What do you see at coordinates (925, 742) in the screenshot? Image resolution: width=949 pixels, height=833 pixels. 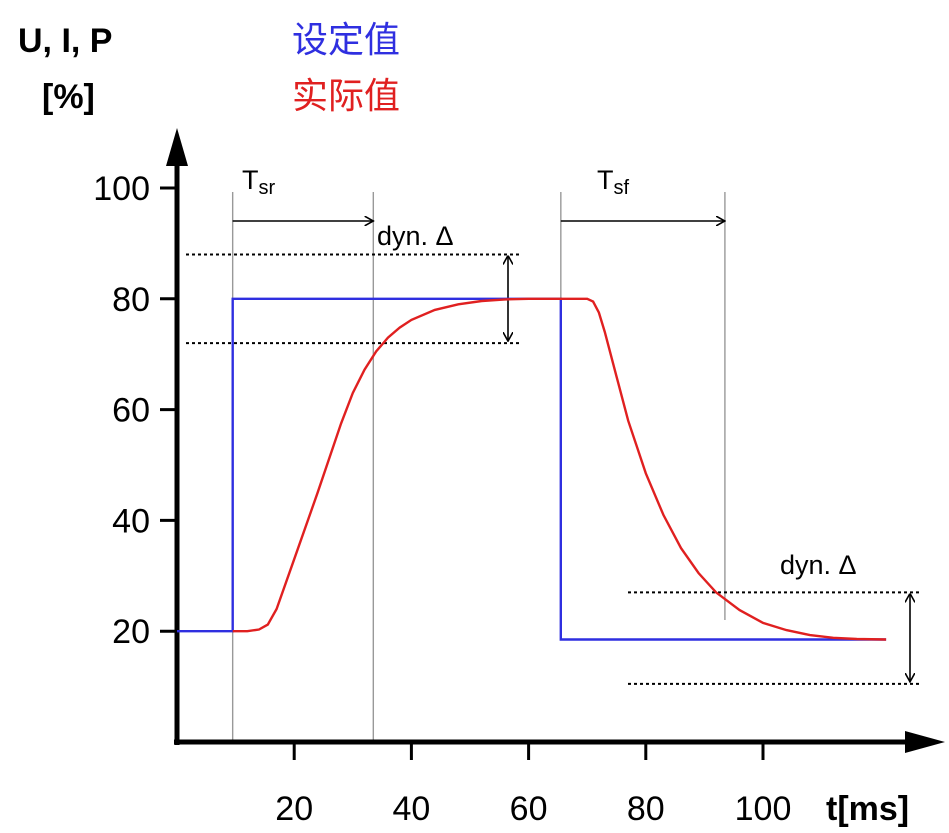 I see `x-axis-arrow` at bounding box center [925, 742].